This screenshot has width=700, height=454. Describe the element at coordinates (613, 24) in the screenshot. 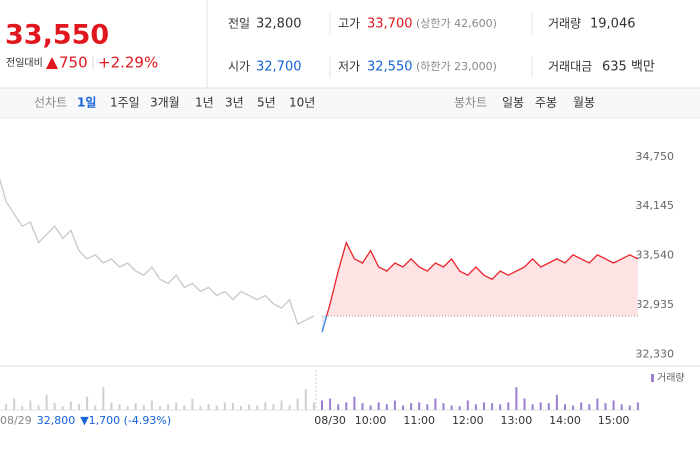

I see `stat-value: 19,046` at that location.